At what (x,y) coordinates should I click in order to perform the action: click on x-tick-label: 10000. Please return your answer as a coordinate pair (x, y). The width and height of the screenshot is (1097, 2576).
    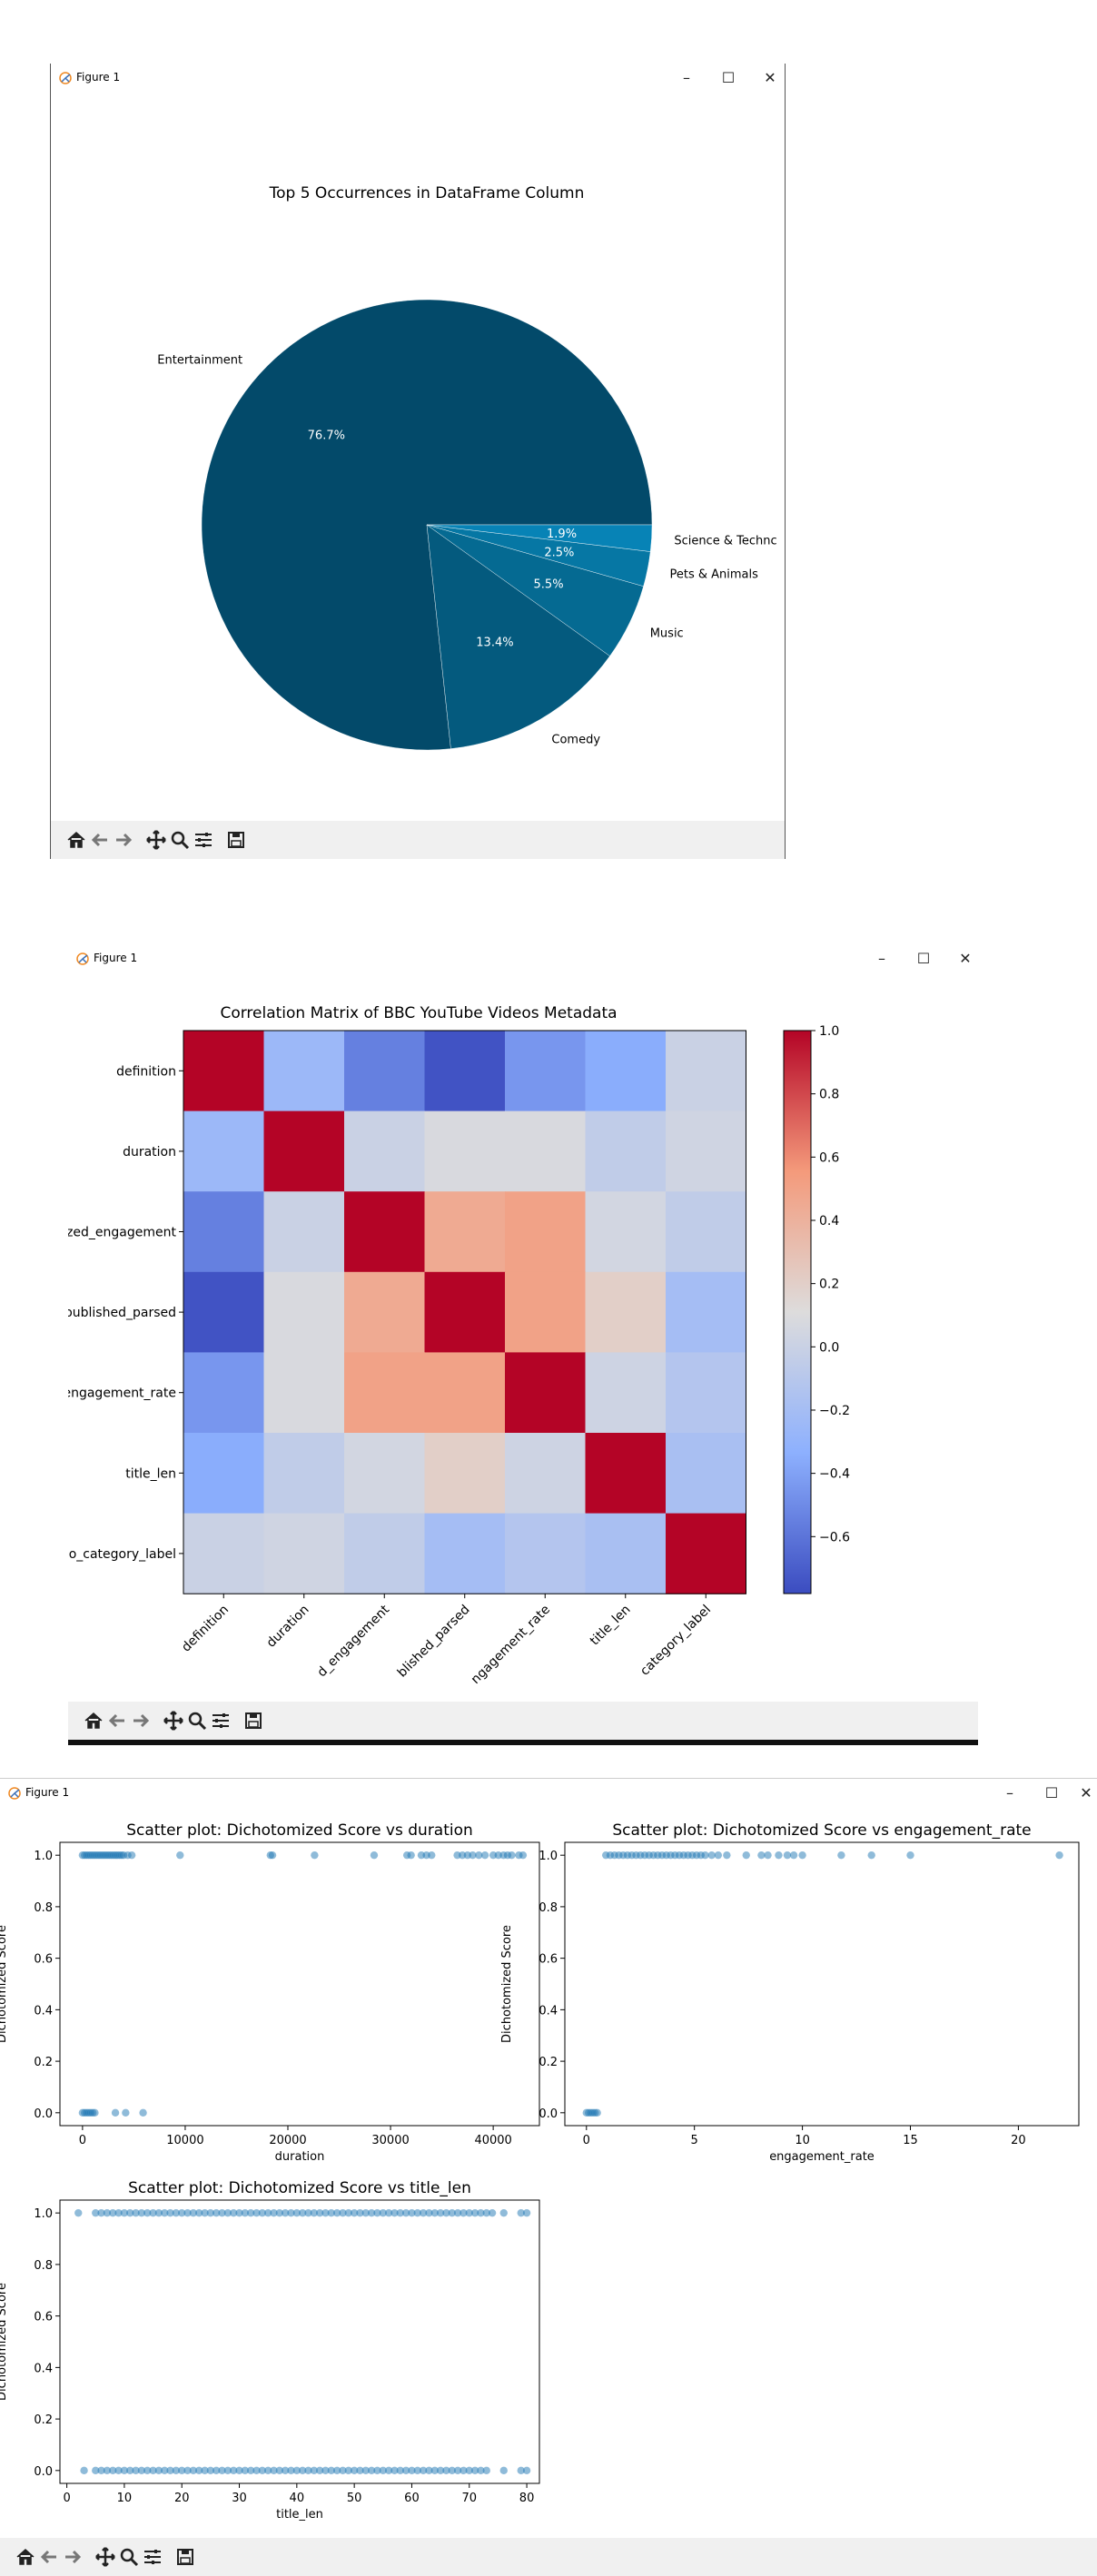
    Looking at the image, I should click on (184, 2140).